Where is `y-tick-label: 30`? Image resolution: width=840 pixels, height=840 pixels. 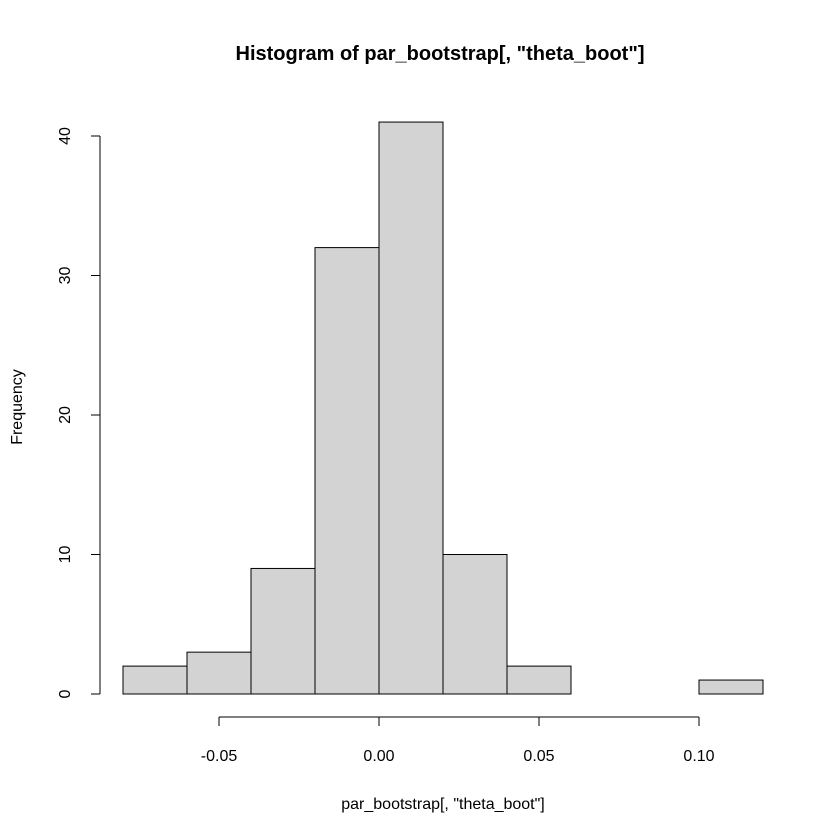
y-tick-label: 30 is located at coordinates (65, 276).